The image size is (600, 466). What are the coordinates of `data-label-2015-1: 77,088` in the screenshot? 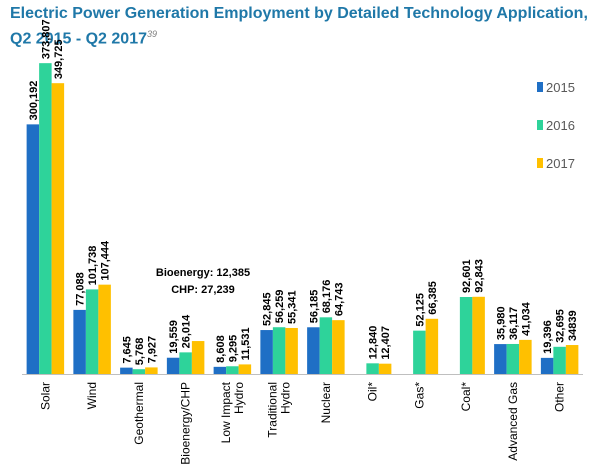 It's located at (81, 289).